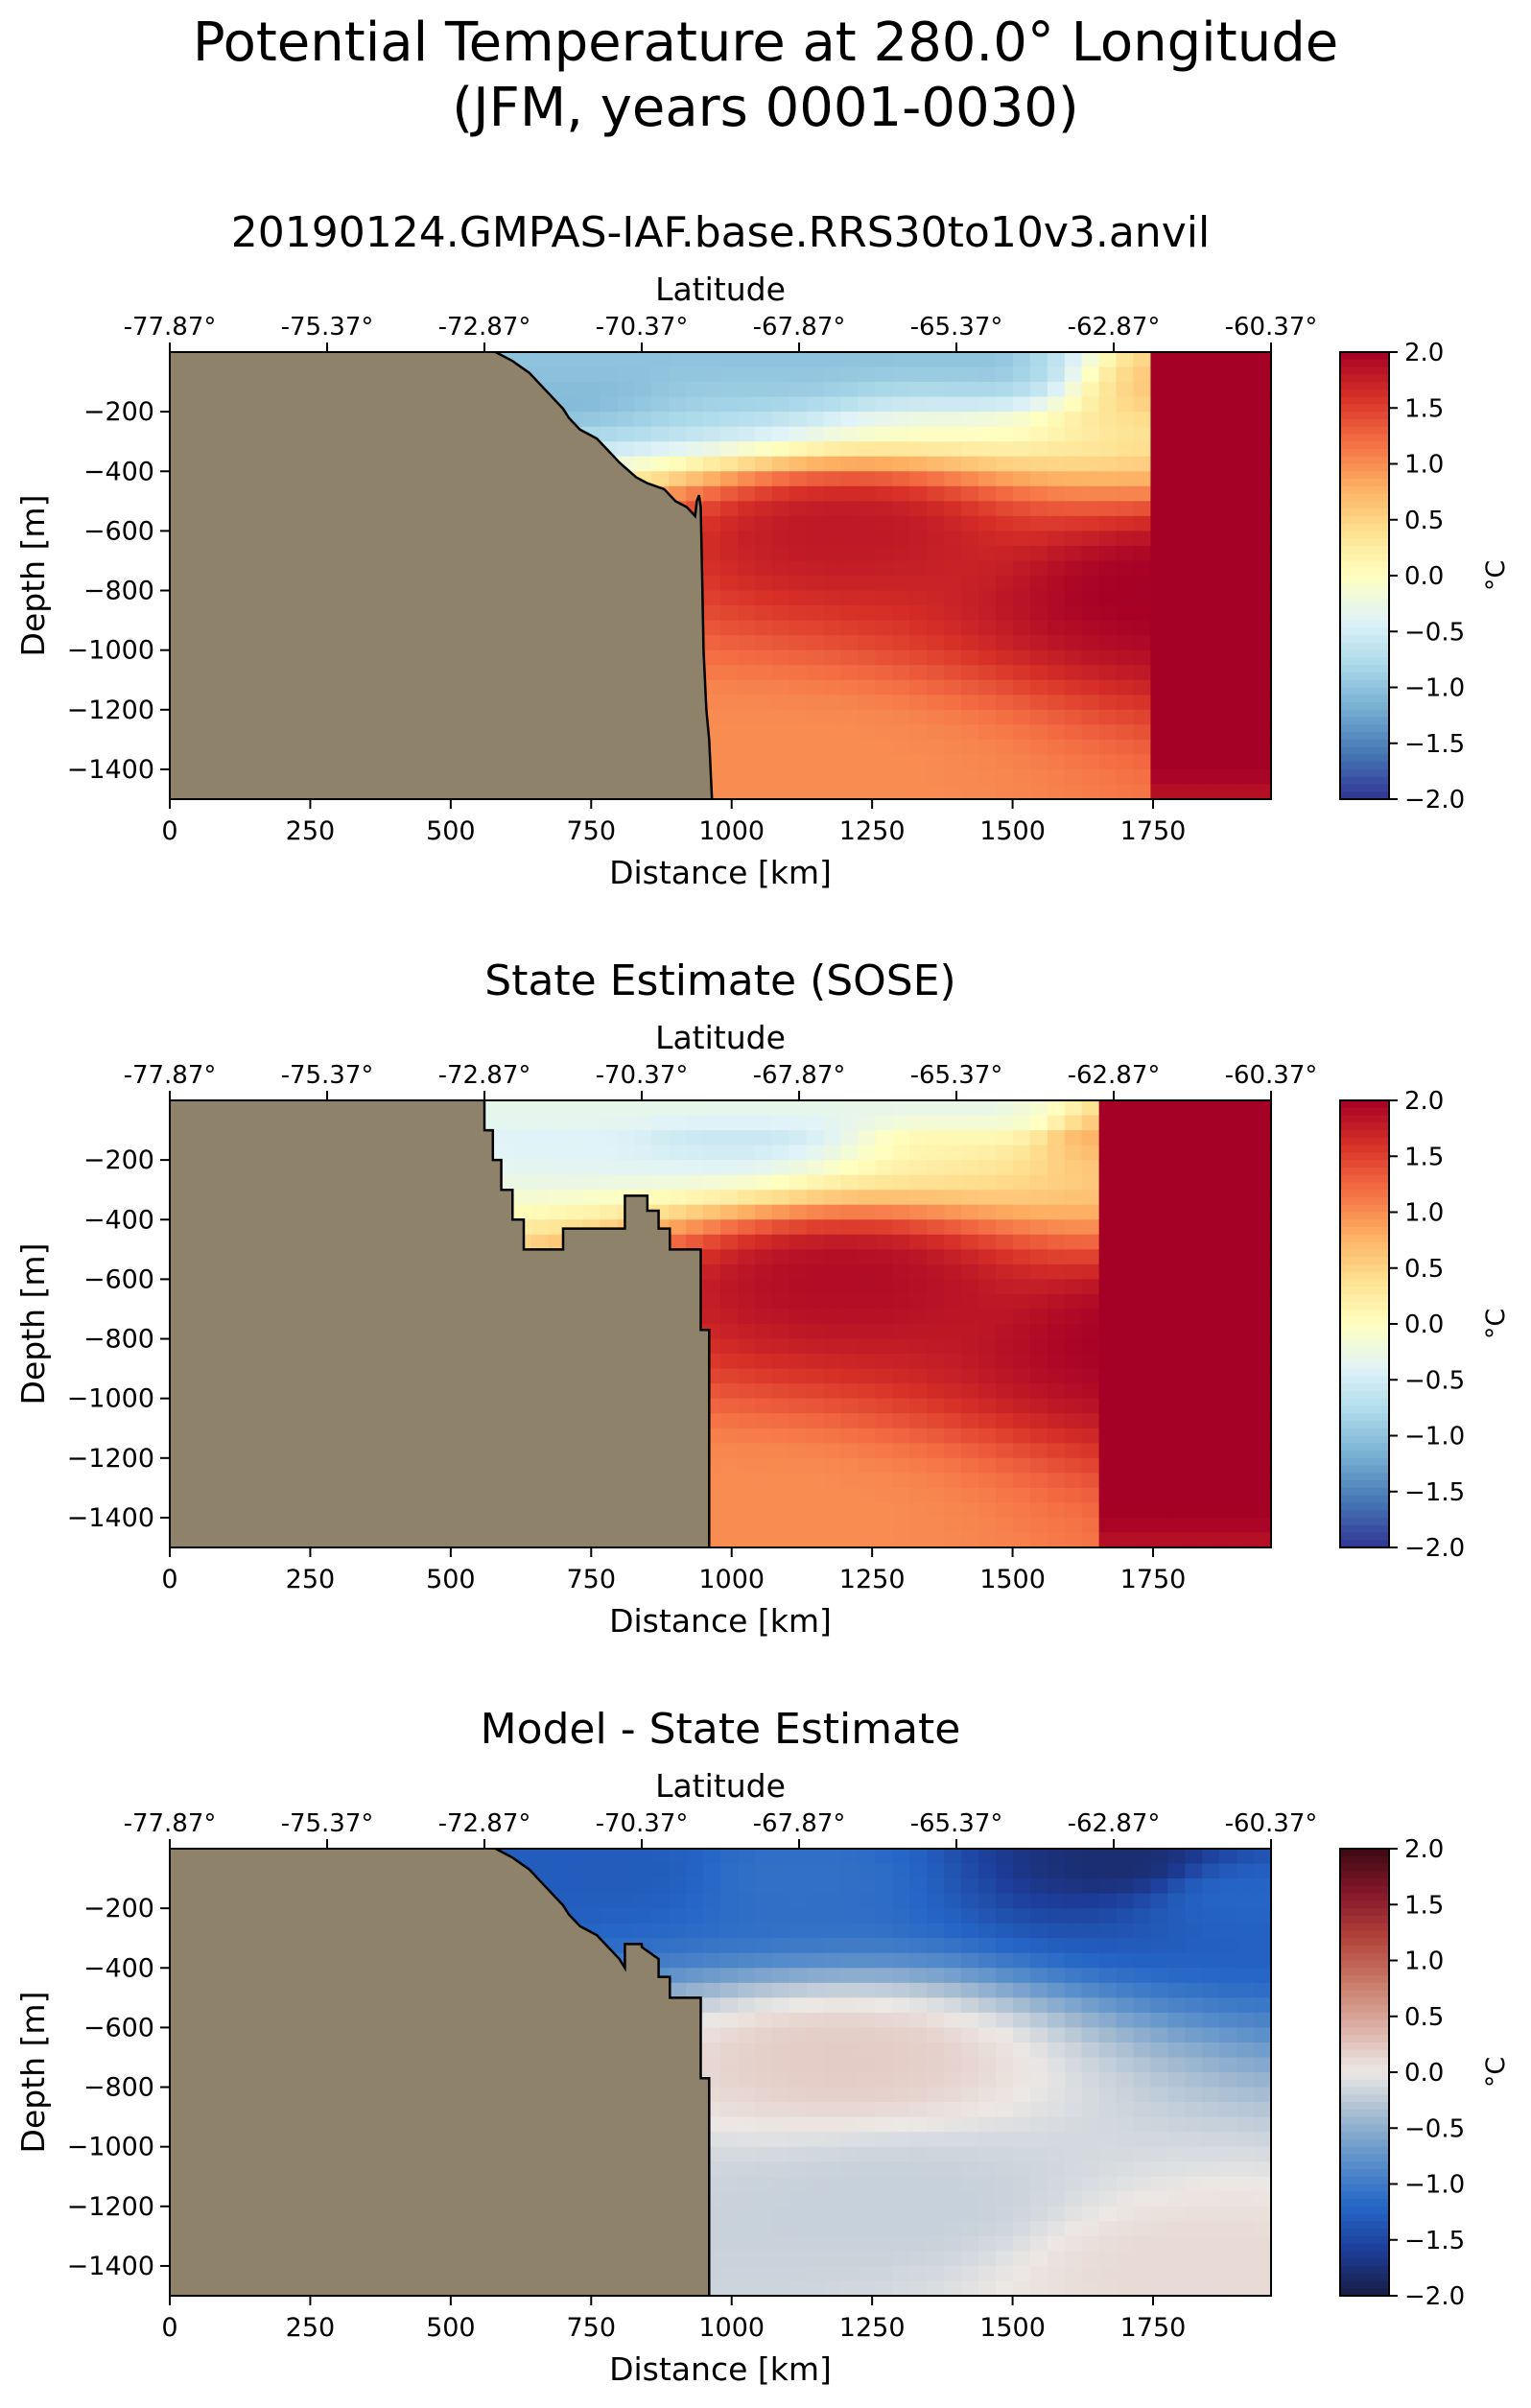 The image size is (1531, 2408). Describe the element at coordinates (765, 108) in the screenshot. I see `figure-title-line2: (JFM, years 0001-0030)` at that location.